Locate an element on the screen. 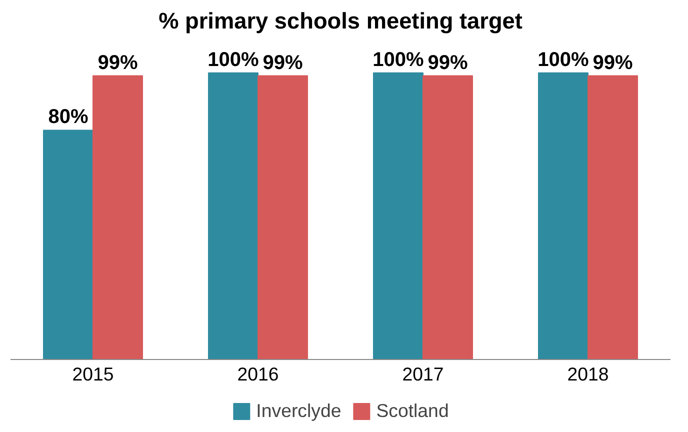  x-tick-label: 2015 is located at coordinates (93, 373).